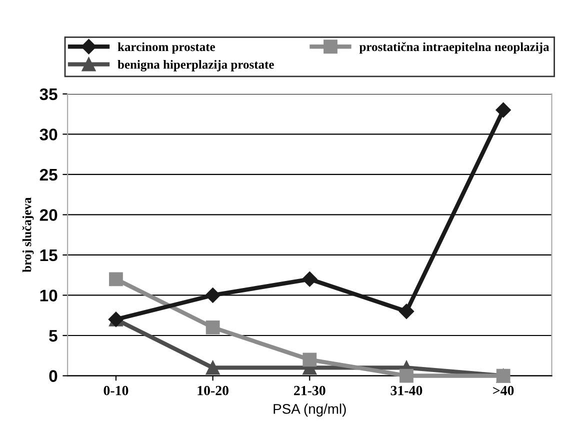 This screenshot has height=427, width=563. Describe the element at coordinates (28, 234) in the screenshot. I see `y-axis-title: broj slučajeva` at that location.